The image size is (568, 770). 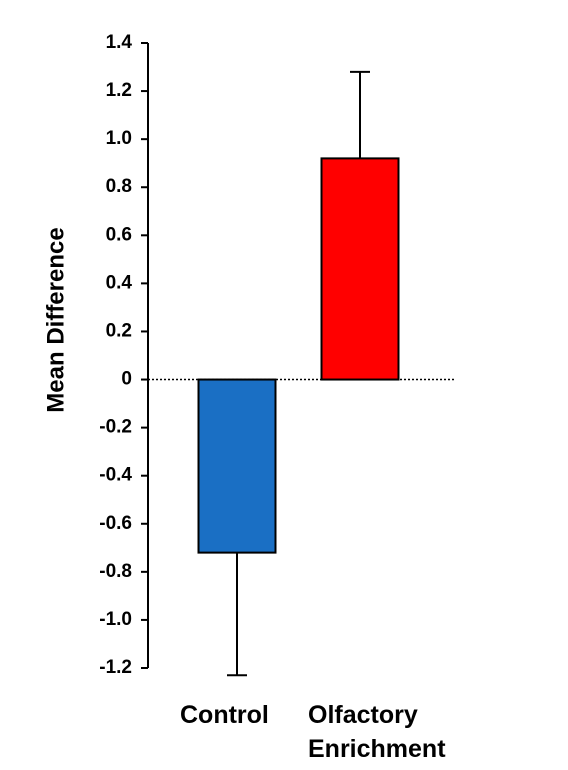 What do you see at coordinates (224, 715) in the screenshot?
I see `x-tick-label: Control` at bounding box center [224, 715].